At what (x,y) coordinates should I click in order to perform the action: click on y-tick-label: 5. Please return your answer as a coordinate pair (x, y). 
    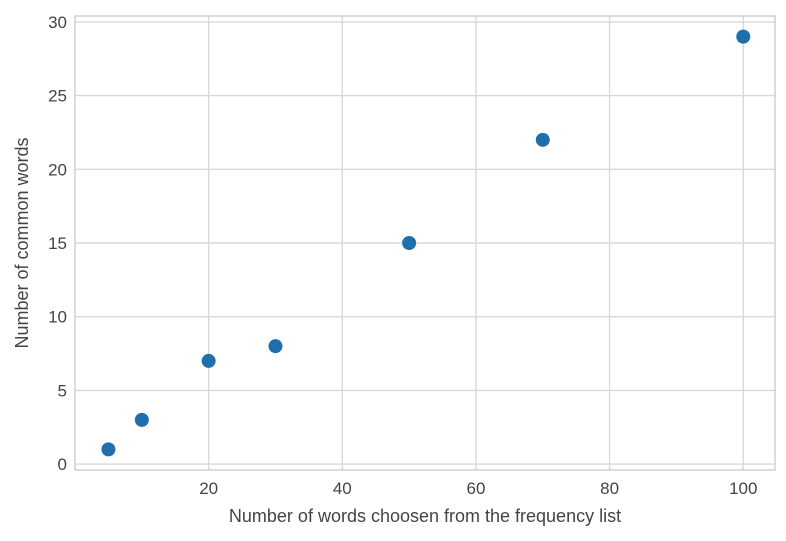
    Looking at the image, I should click on (62, 390).